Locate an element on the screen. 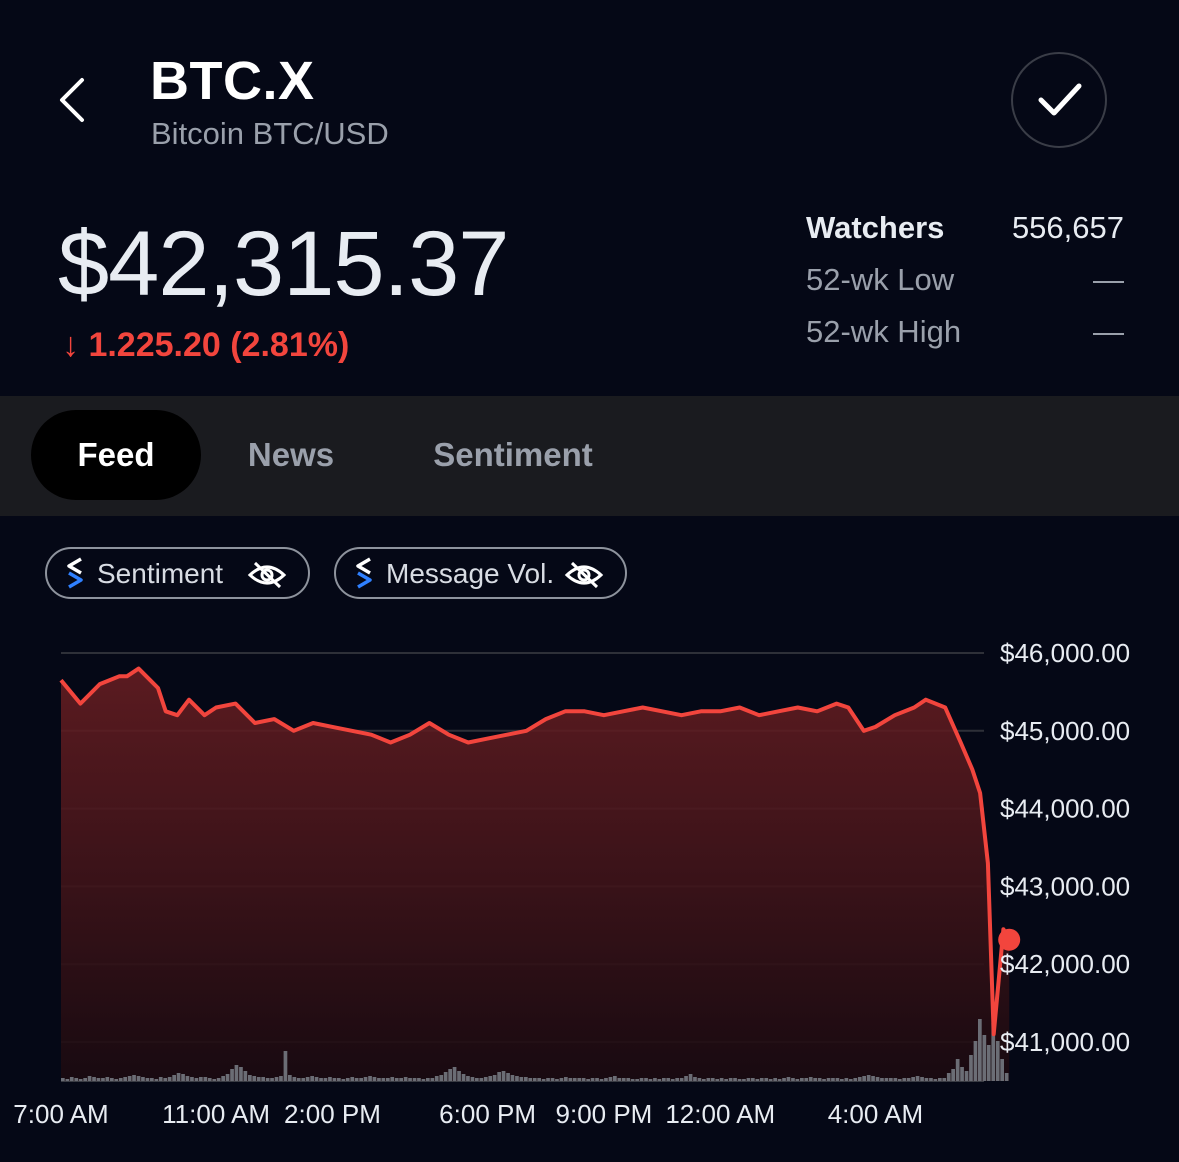 The image size is (1179, 1162). x-tick-label: 4:00 AM is located at coordinates (875, 1114).